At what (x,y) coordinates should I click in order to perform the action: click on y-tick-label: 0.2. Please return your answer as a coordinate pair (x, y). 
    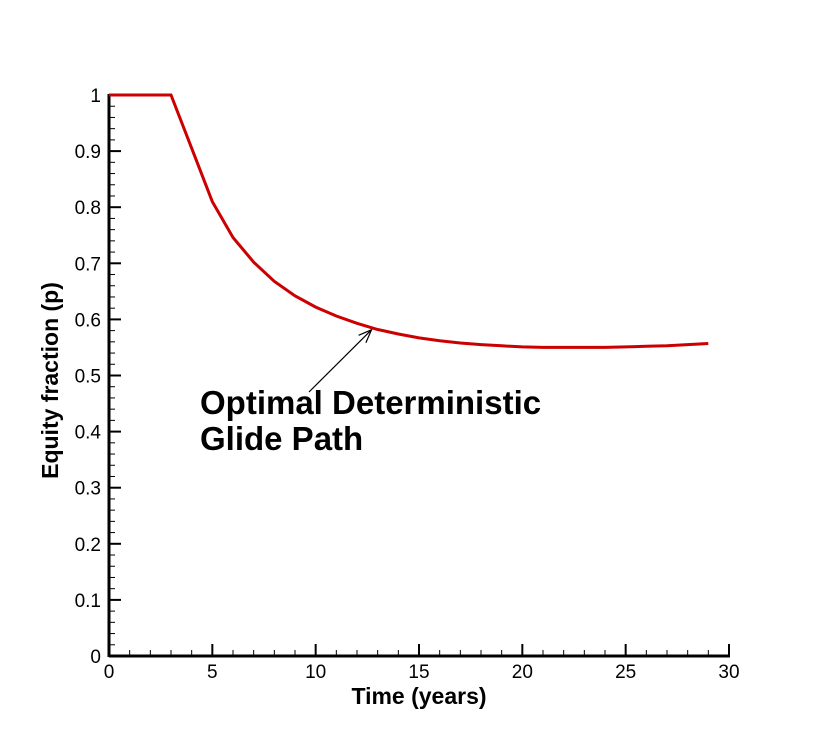
    Looking at the image, I should click on (88, 545).